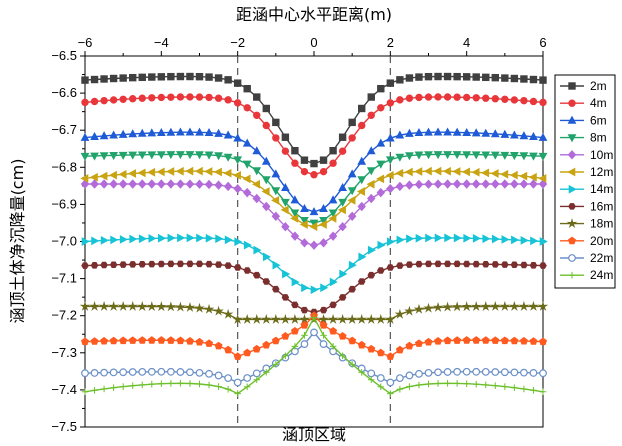 This screenshot has width=622, height=446. Describe the element at coordinates (601, 258) in the screenshot. I see `legend-label: 22m` at that location.